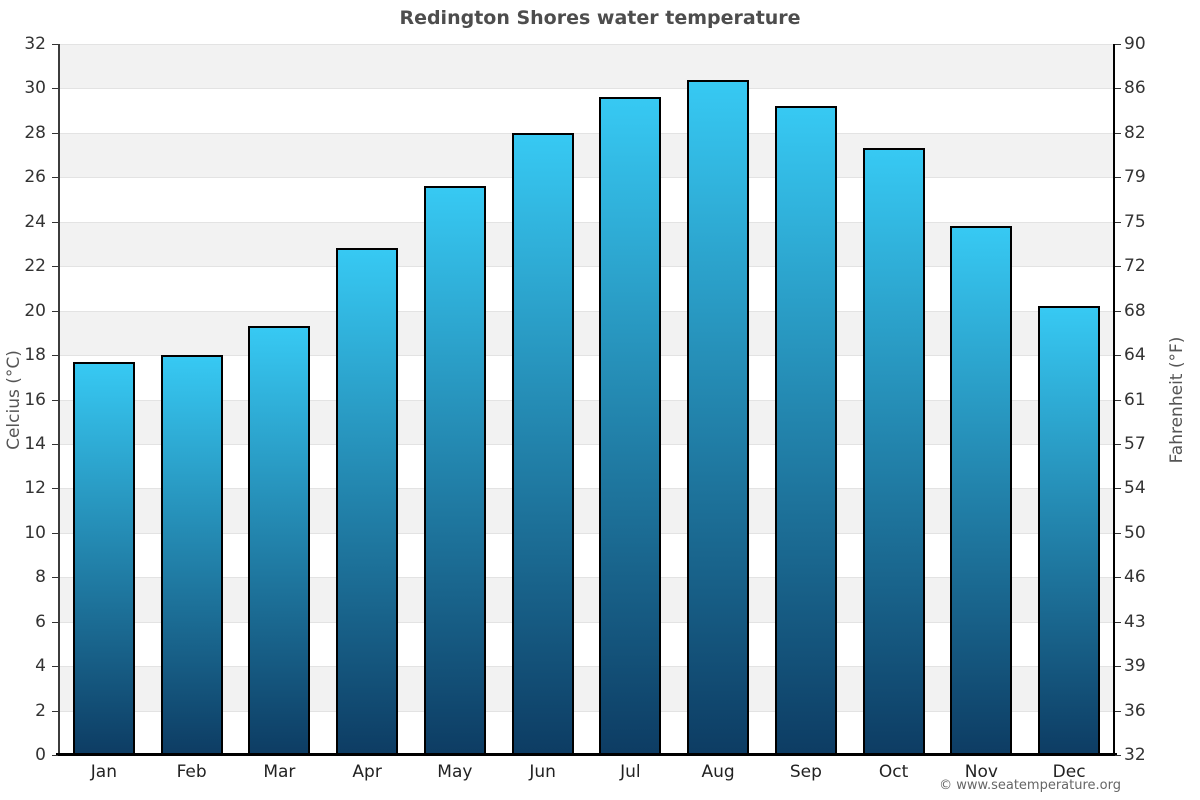  I want to click on bar-apr, so click(367, 501).